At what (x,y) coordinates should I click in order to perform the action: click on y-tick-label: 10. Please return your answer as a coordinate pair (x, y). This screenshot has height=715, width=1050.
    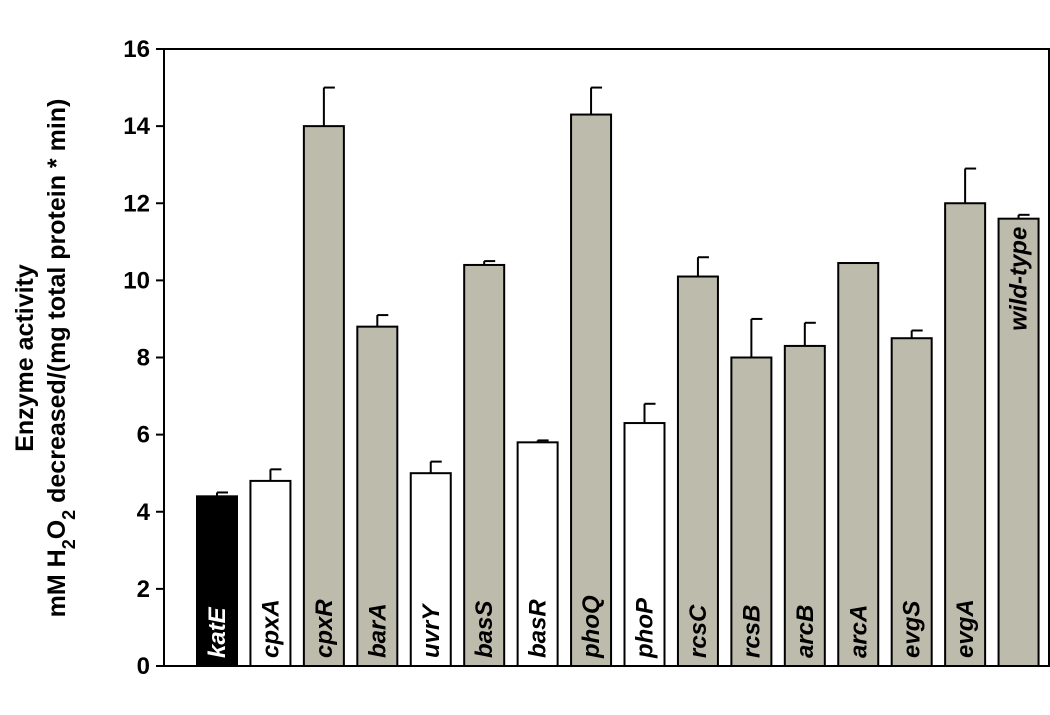
    Looking at the image, I should click on (136, 280).